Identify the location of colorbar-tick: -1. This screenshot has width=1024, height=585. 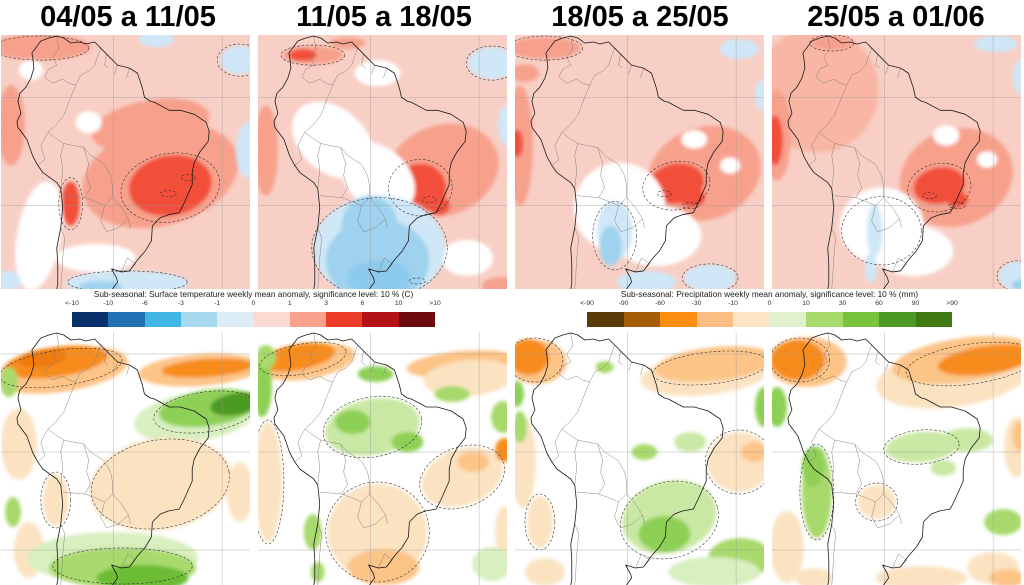
(217, 303).